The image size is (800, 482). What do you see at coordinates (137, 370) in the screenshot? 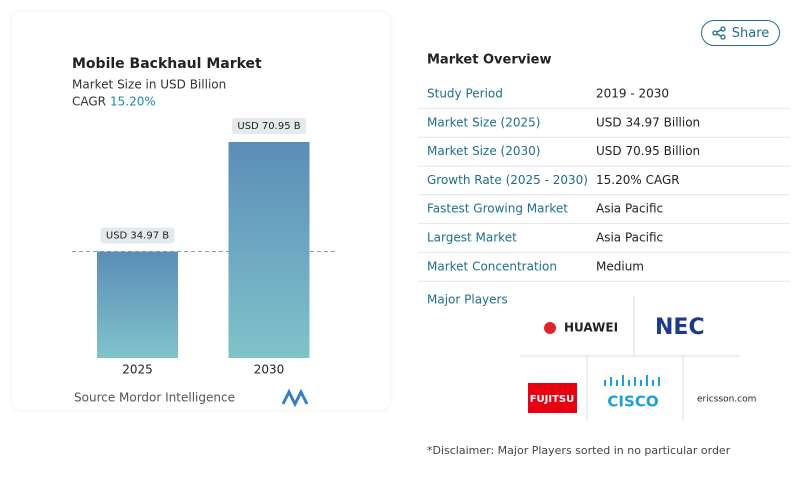
I see `x-tick-label: 2025` at bounding box center [137, 370].